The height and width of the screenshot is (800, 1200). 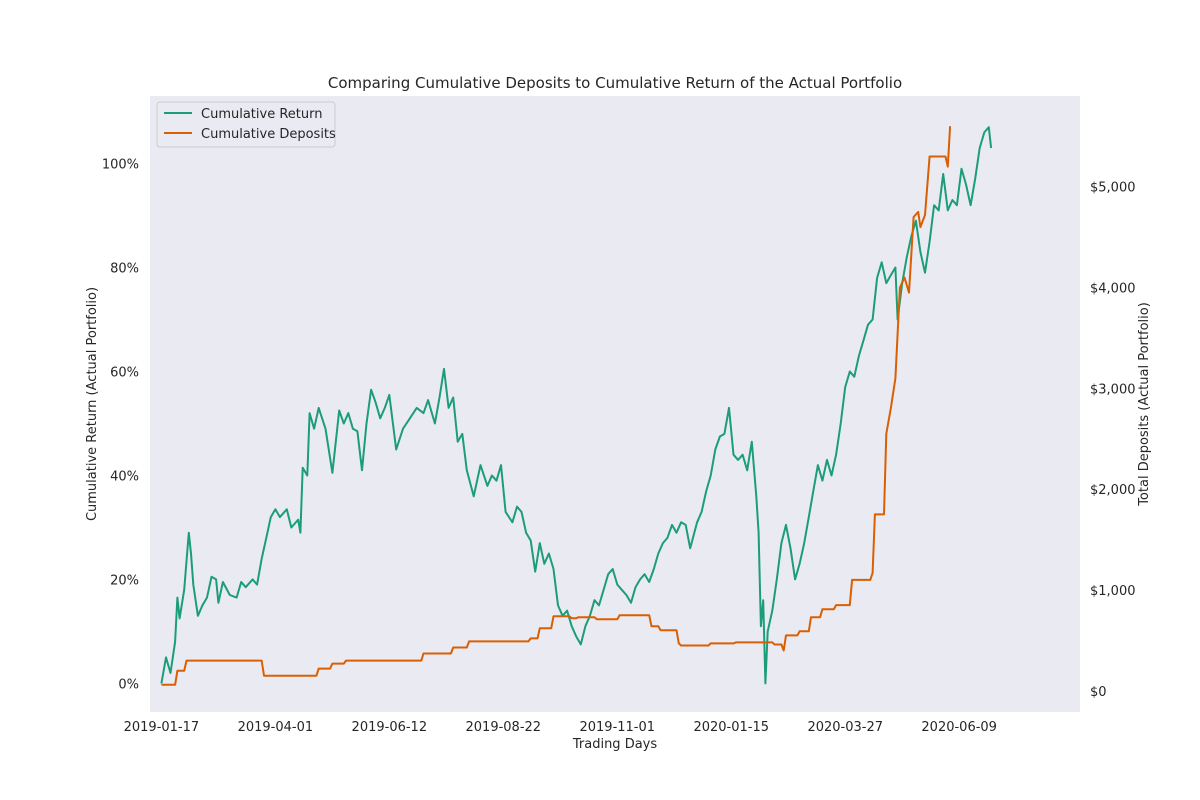 I want to click on y-axis-right-label: Total Deposits (Actual Portfolio), so click(x=1144, y=404).